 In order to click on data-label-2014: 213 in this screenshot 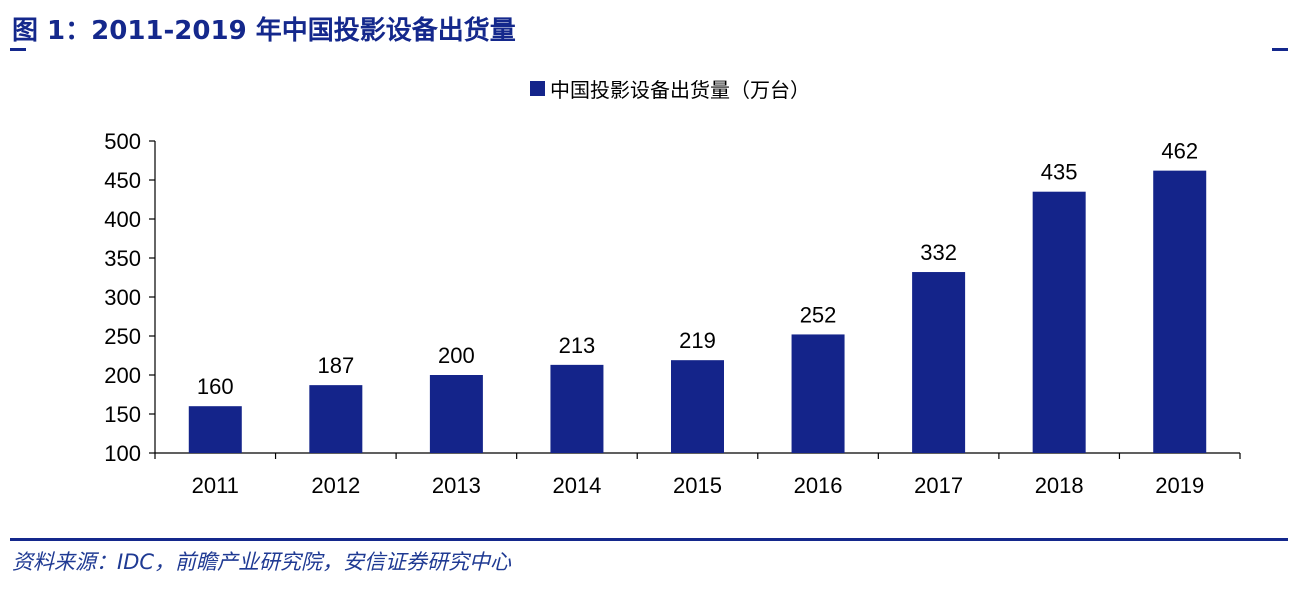, I will do `click(577, 345)`.